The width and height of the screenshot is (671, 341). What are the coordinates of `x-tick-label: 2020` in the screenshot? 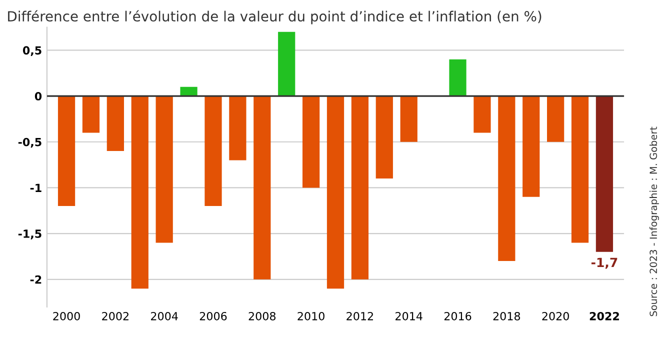 It's located at (555, 316).